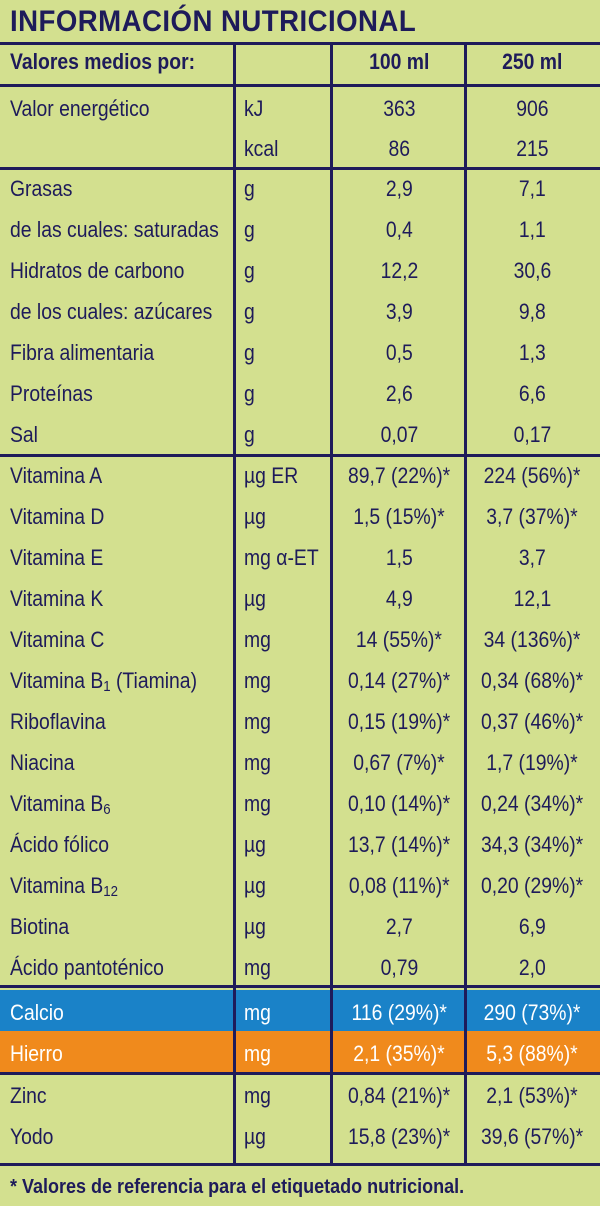 The height and width of the screenshot is (1206, 600). What do you see at coordinates (56, 475) in the screenshot?
I see `row-name: Vitamina A` at bounding box center [56, 475].